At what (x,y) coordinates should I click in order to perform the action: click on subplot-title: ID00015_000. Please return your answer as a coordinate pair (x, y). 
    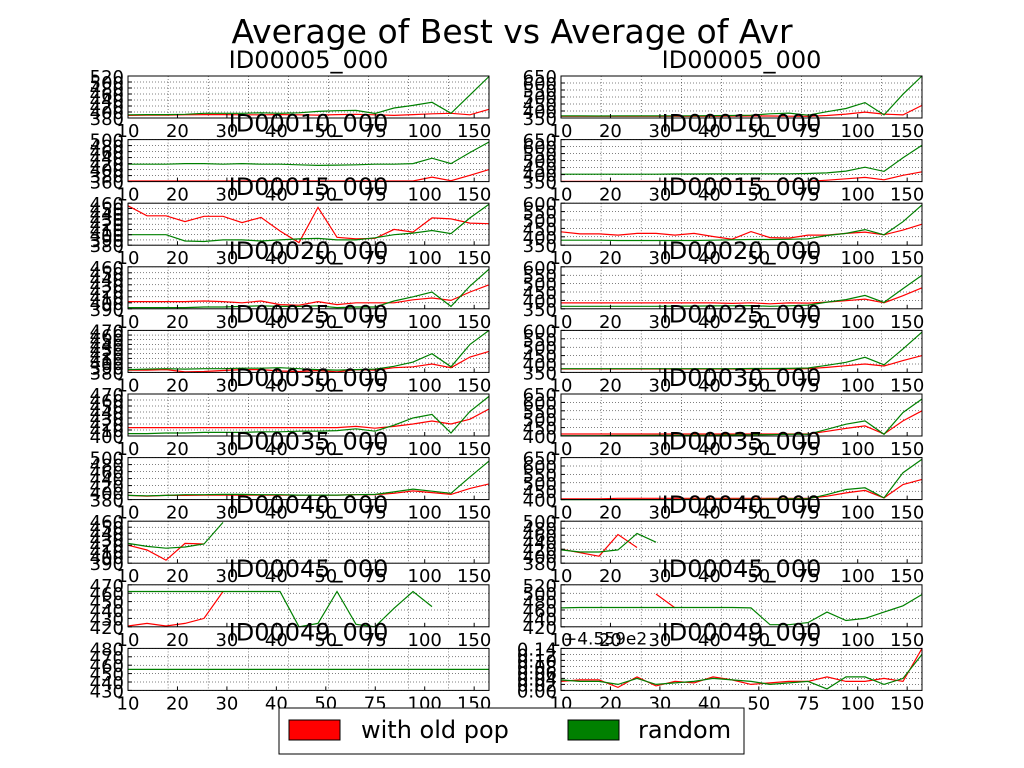
    Looking at the image, I should click on (309, 187).